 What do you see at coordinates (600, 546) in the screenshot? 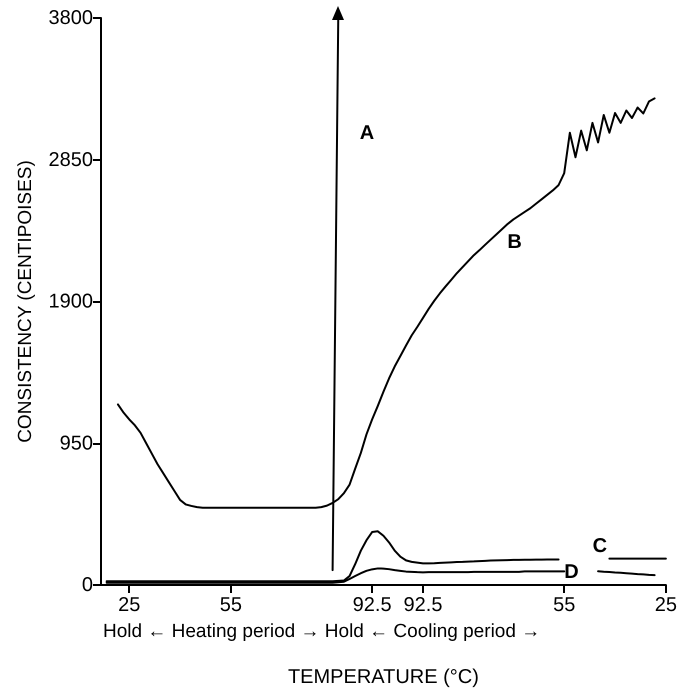
I see `series-label: C` at bounding box center [600, 546].